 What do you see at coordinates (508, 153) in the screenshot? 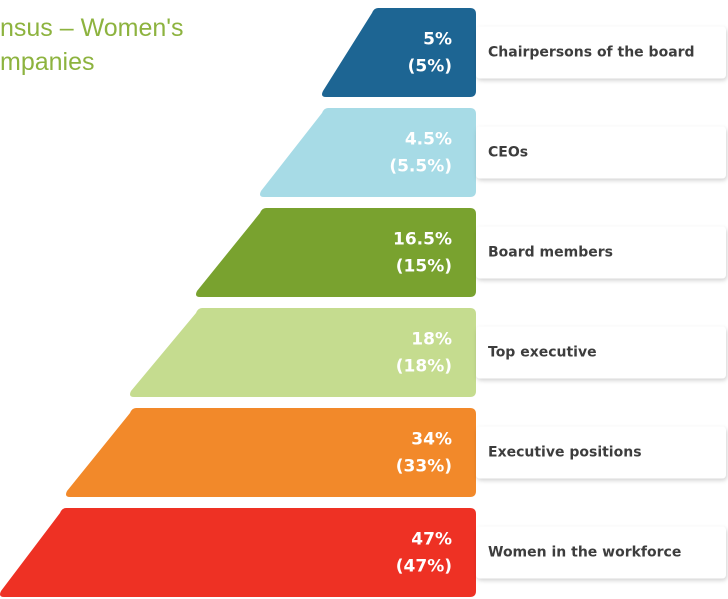
I see `tier-label: CEOs` at bounding box center [508, 153].